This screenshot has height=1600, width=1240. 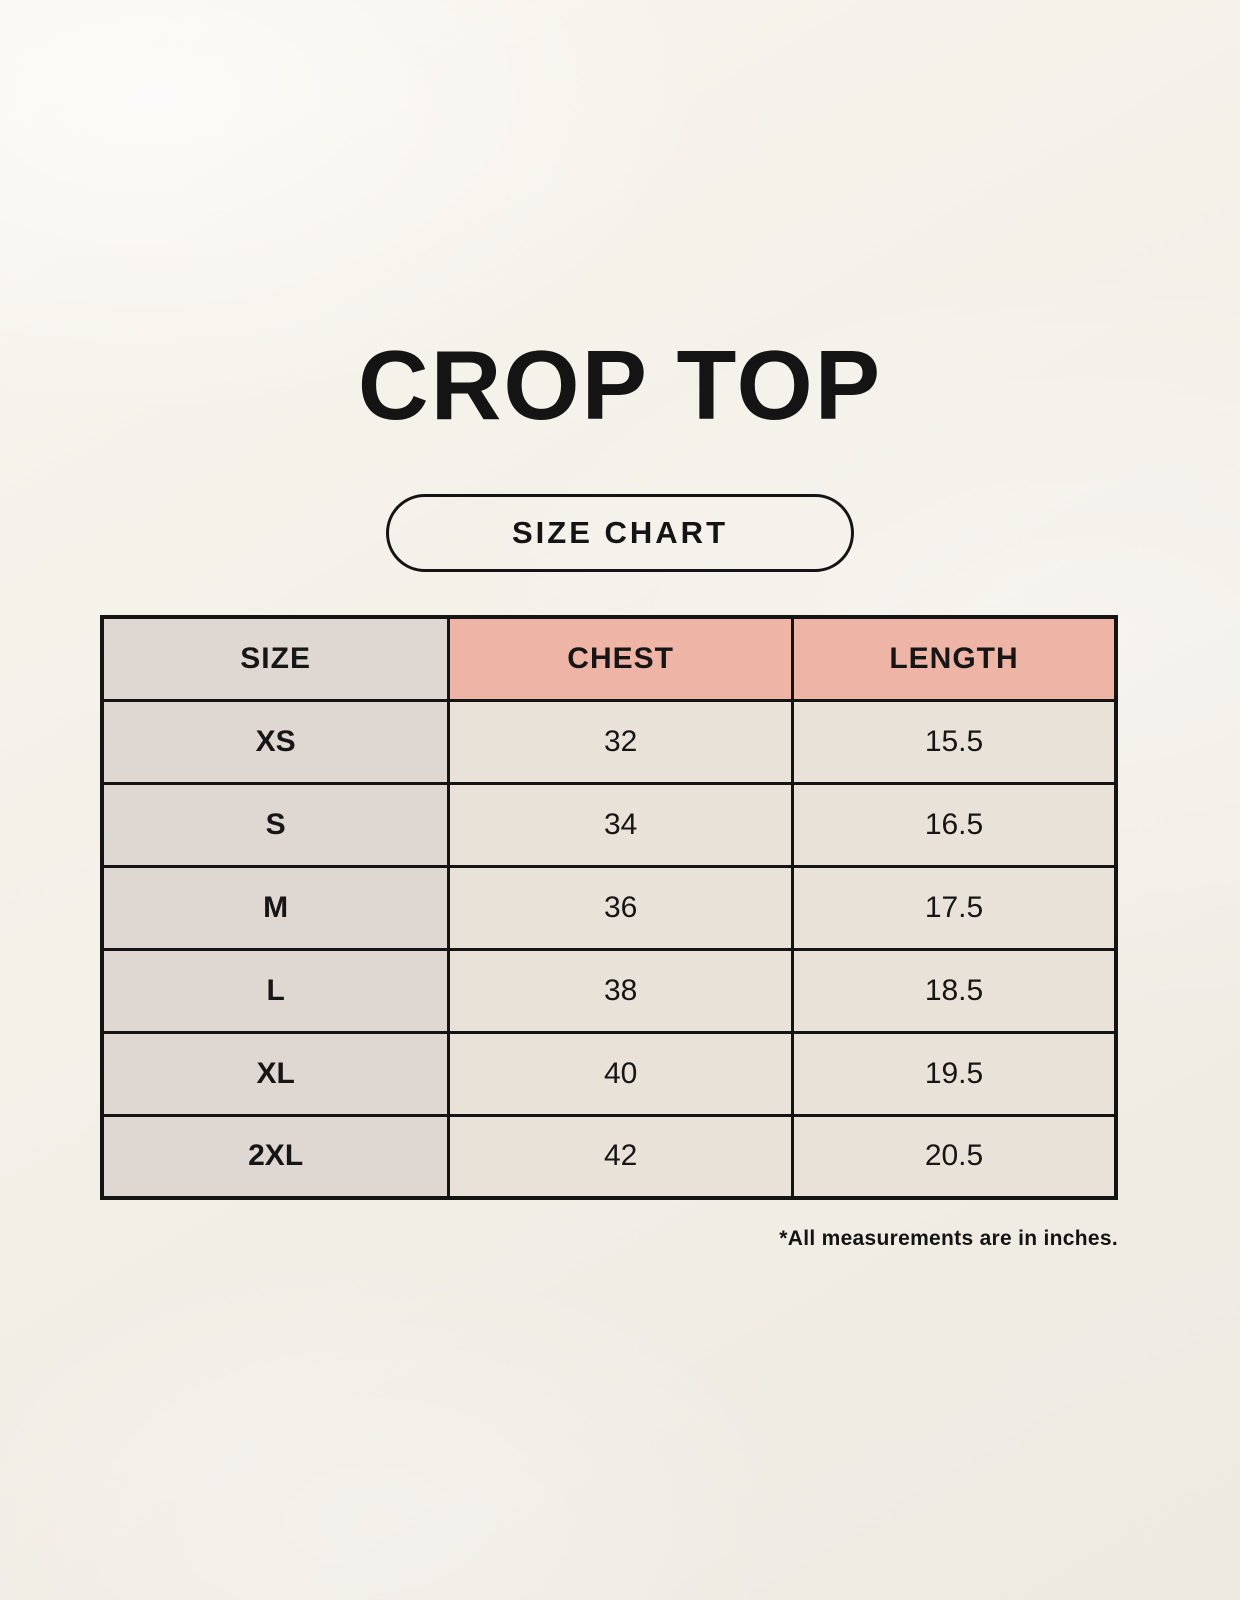 I want to click on table-header-row: SIZE CHEST LENGTH, so click(x=609, y=658).